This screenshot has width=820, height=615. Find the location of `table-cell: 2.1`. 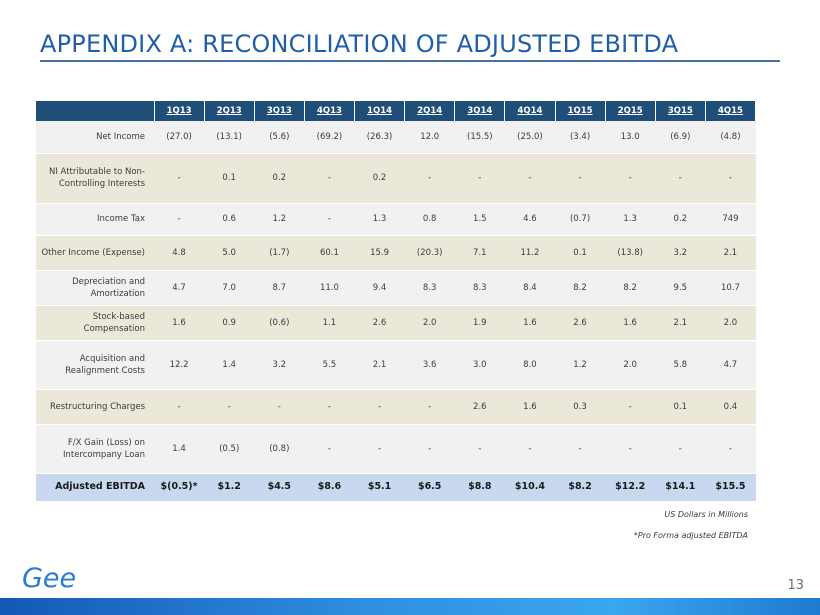

table-cell: 2.1 is located at coordinates (680, 323).